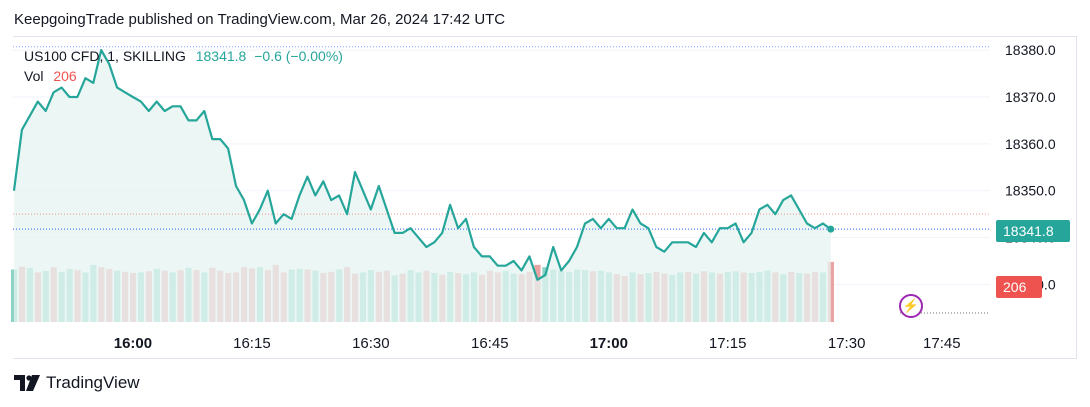 The image size is (1090, 407). I want to click on brand-footer: TradingView, so click(77, 383).